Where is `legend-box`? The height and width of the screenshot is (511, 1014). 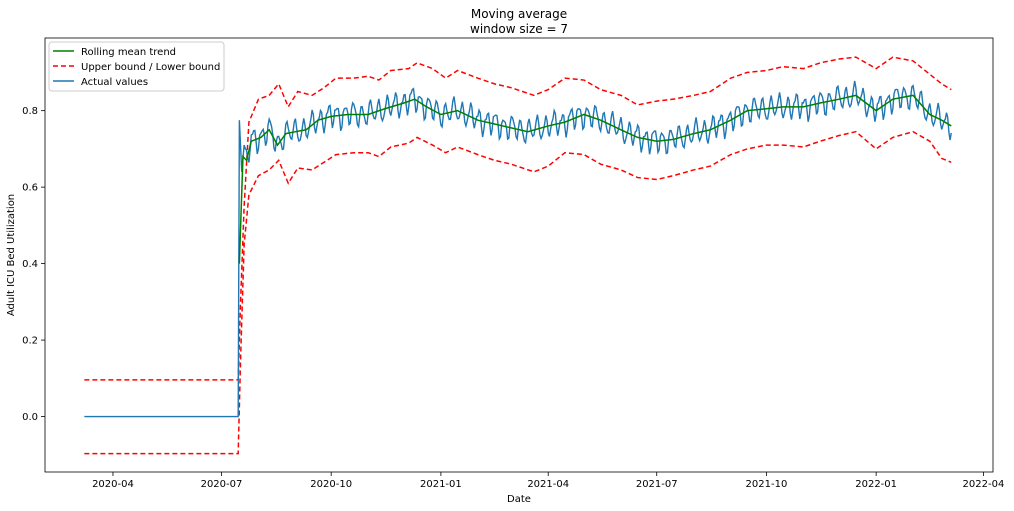 legend-box is located at coordinates (136, 66).